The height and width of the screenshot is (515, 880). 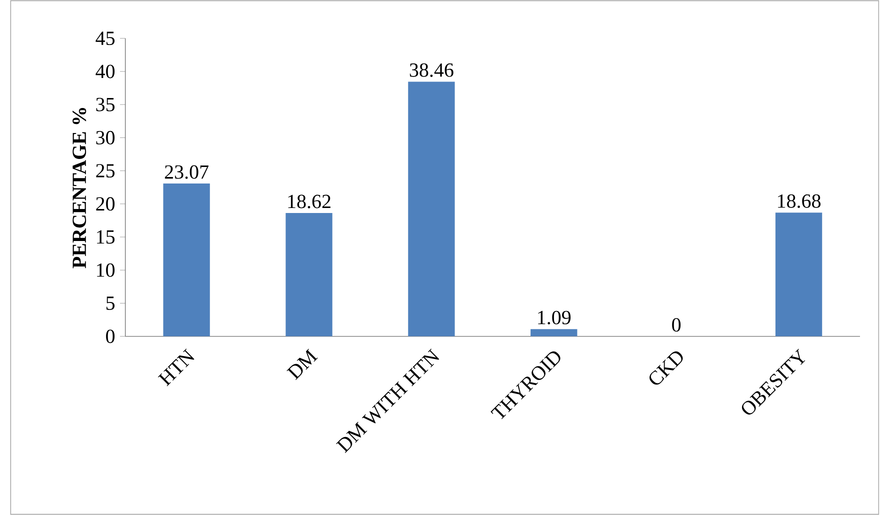 I want to click on y-axis-title: PERCENTAGE %, so click(x=79, y=188).